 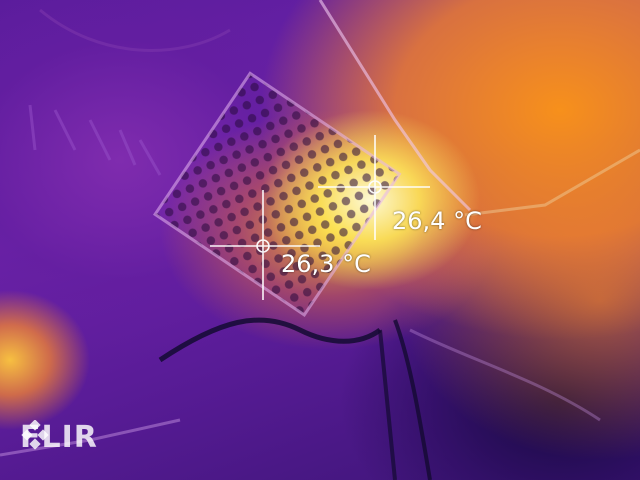 What do you see at coordinates (135, 30) in the screenshot?
I see `pad-outline` at bounding box center [135, 30].